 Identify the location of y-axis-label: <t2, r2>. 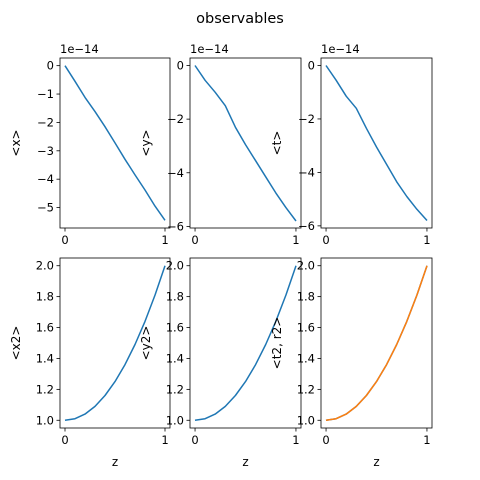
(277, 343).